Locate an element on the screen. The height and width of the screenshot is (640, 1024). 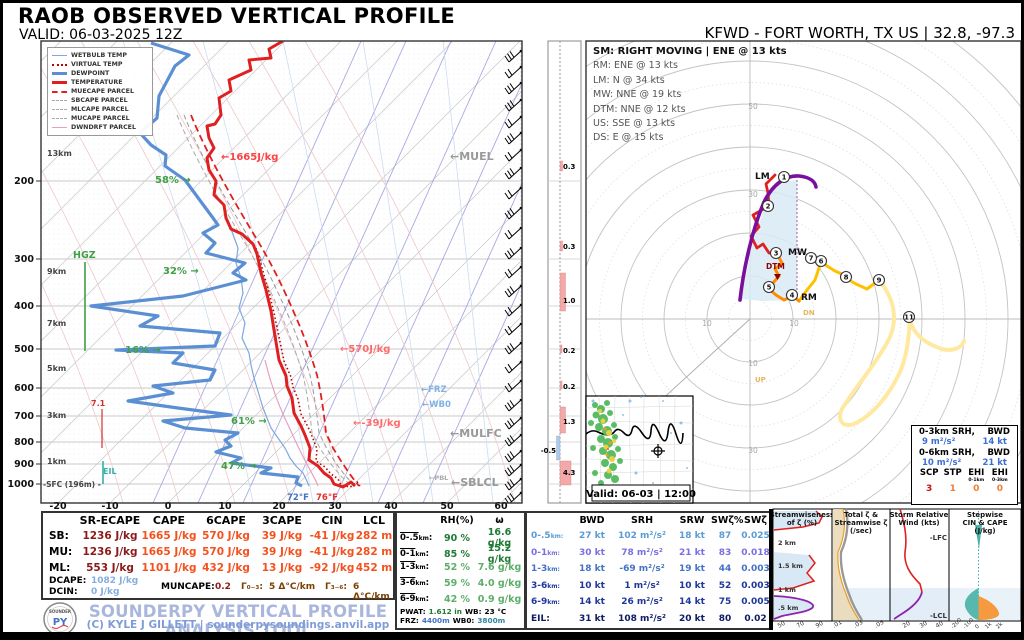
table-row: 1-3km: 18 kt -69 m²/s² 19 kt 44 0.003 is located at coordinates (650, 569).